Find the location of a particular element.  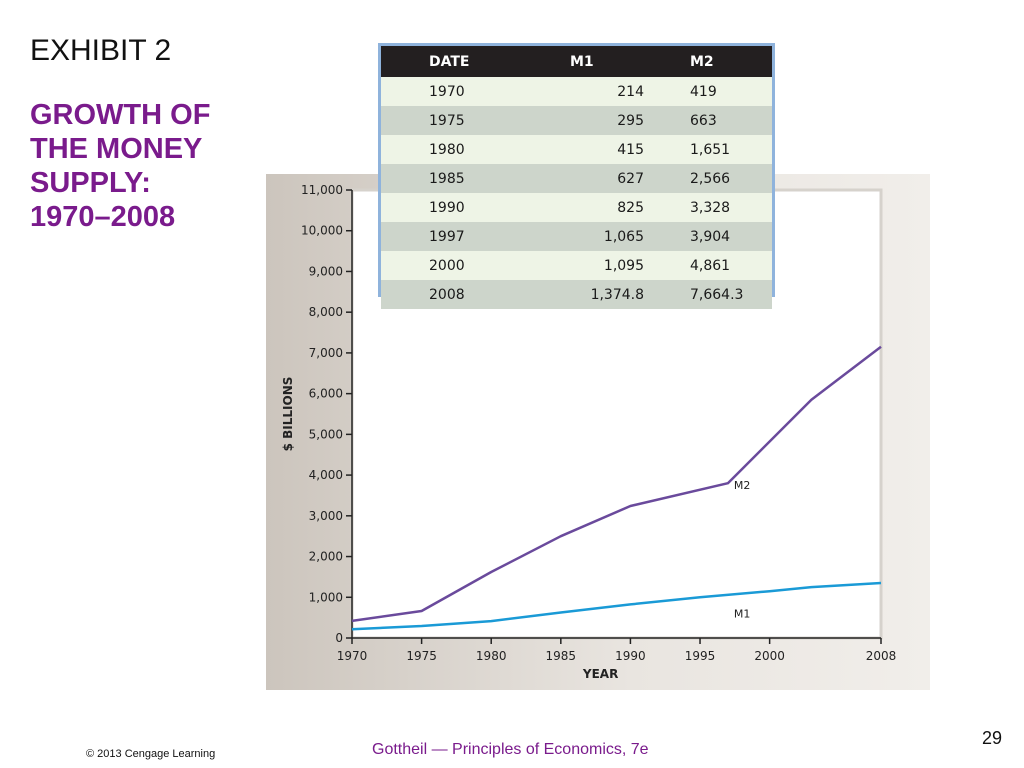

y-tick-label: 2,000 is located at coordinates (326, 557).